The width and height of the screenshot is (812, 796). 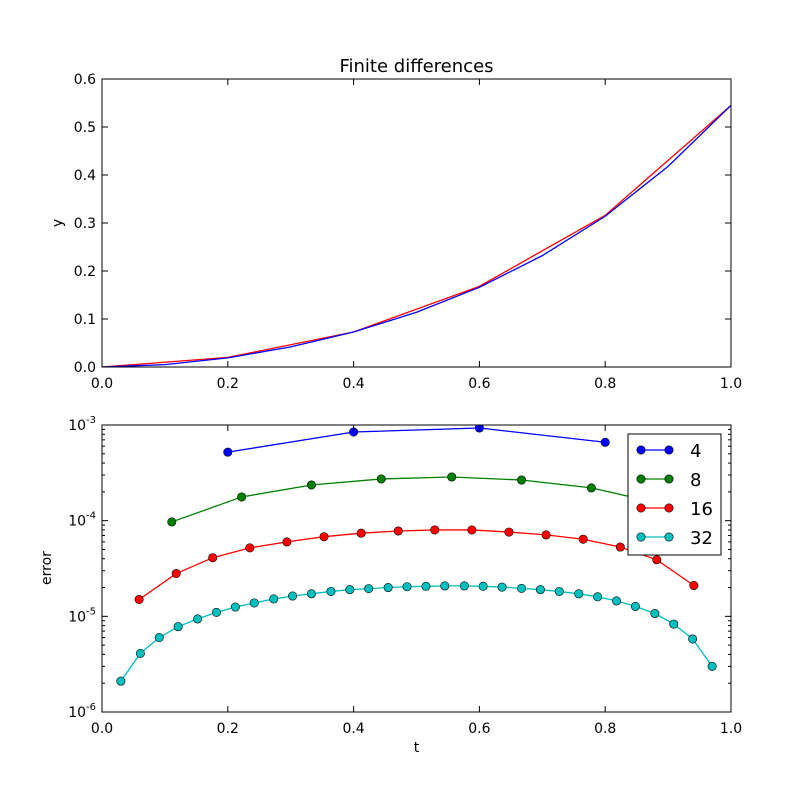 What do you see at coordinates (417, 748) in the screenshot?
I see `bottom-xlabel: t` at bounding box center [417, 748].